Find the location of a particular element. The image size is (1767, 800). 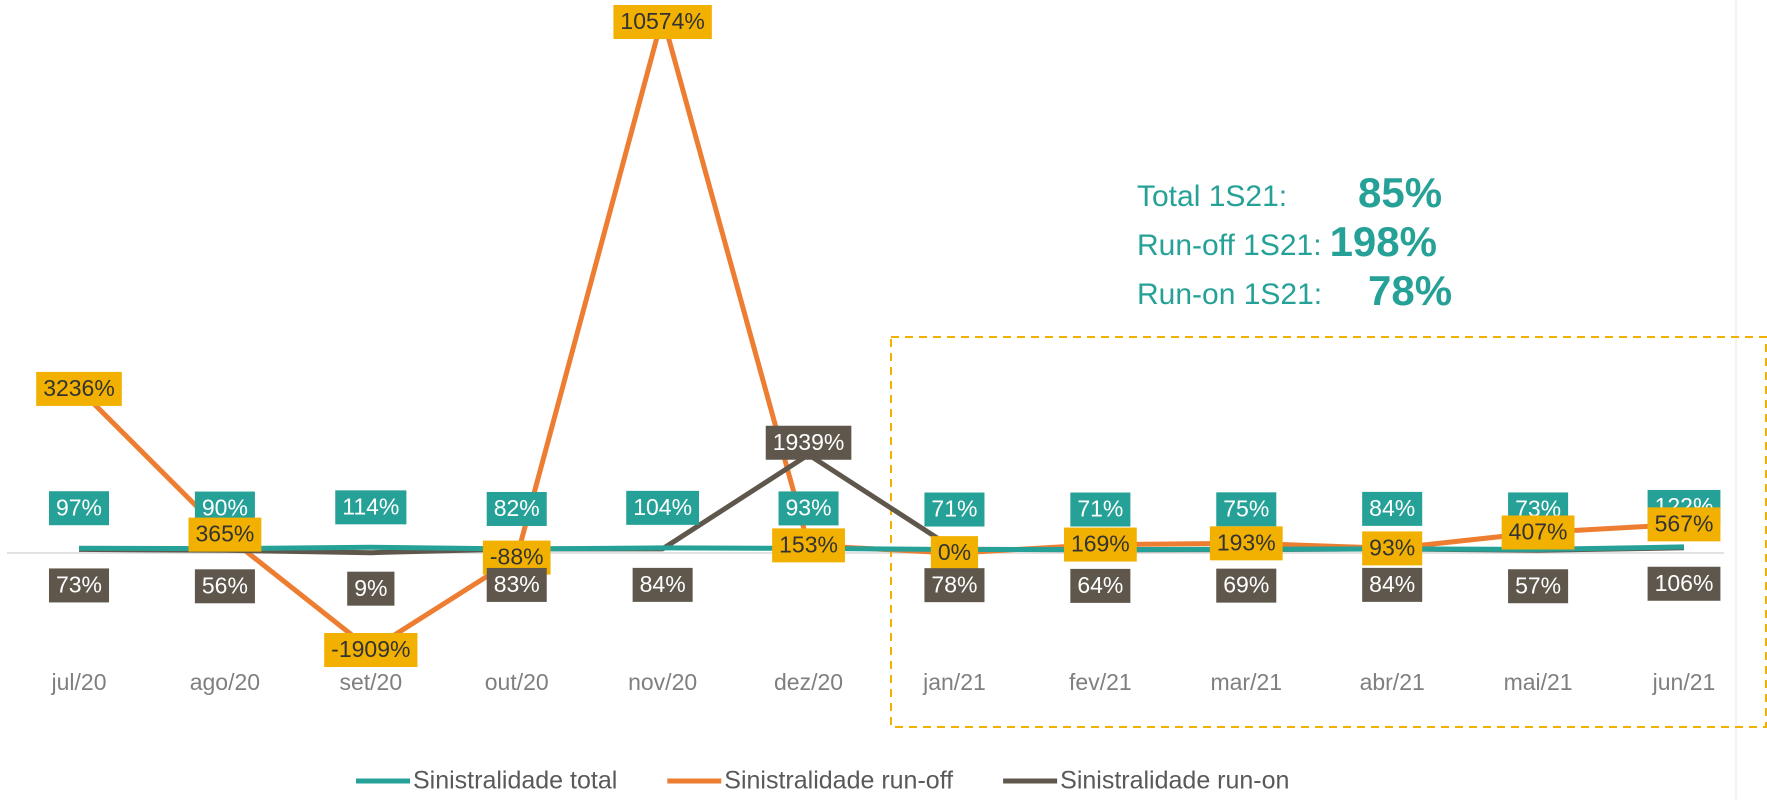

data-label: 169% is located at coordinates (1100, 544).